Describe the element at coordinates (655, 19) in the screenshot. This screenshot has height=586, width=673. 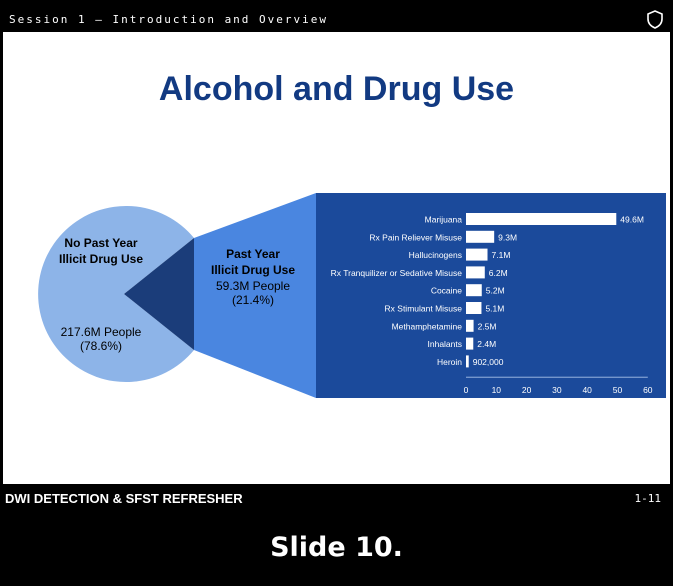
I see `shield-icon` at that location.